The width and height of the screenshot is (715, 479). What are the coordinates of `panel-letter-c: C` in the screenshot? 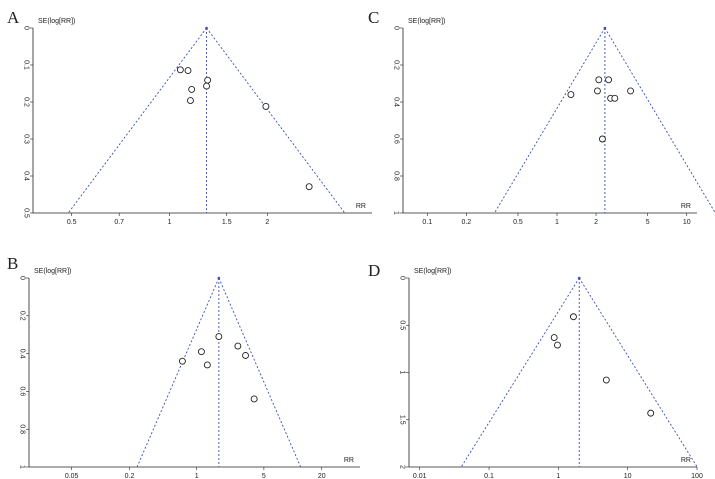 It's located at (373, 17).